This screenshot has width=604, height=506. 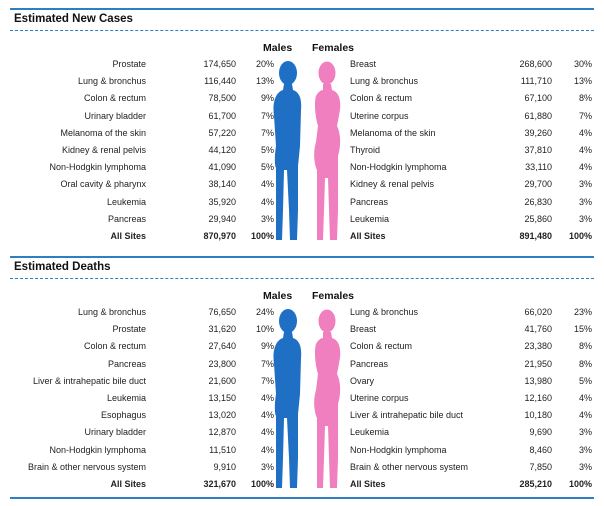 What do you see at coordinates (222, 201) in the screenshot?
I see `male-count-cell: 35,920` at bounding box center [222, 201].